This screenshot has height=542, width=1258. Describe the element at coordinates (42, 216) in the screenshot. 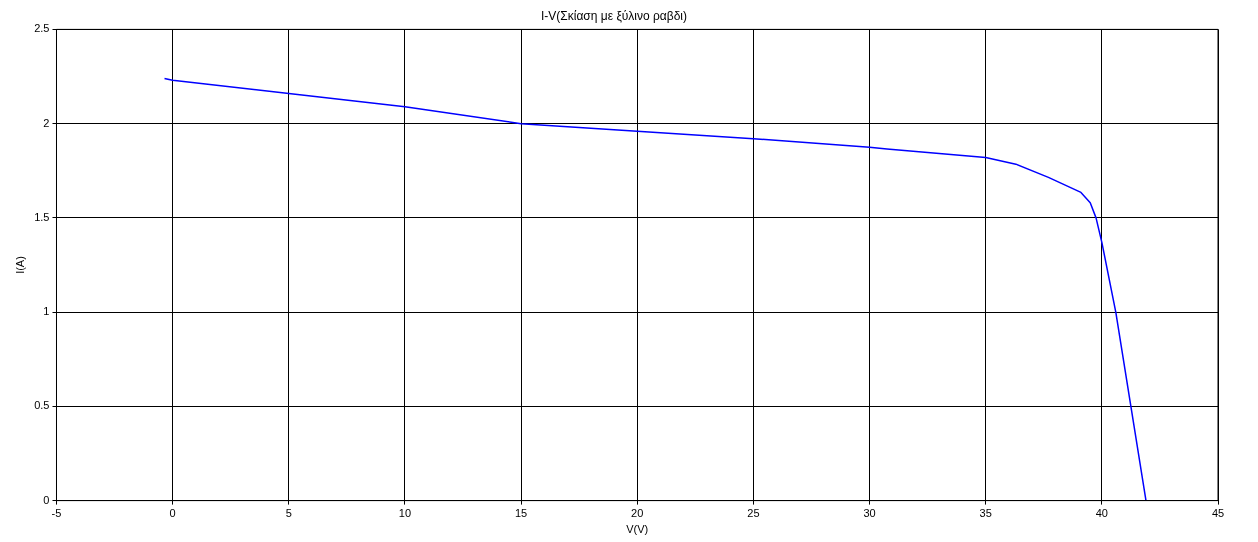

I see `y-tick-label: 1.5` at that location.